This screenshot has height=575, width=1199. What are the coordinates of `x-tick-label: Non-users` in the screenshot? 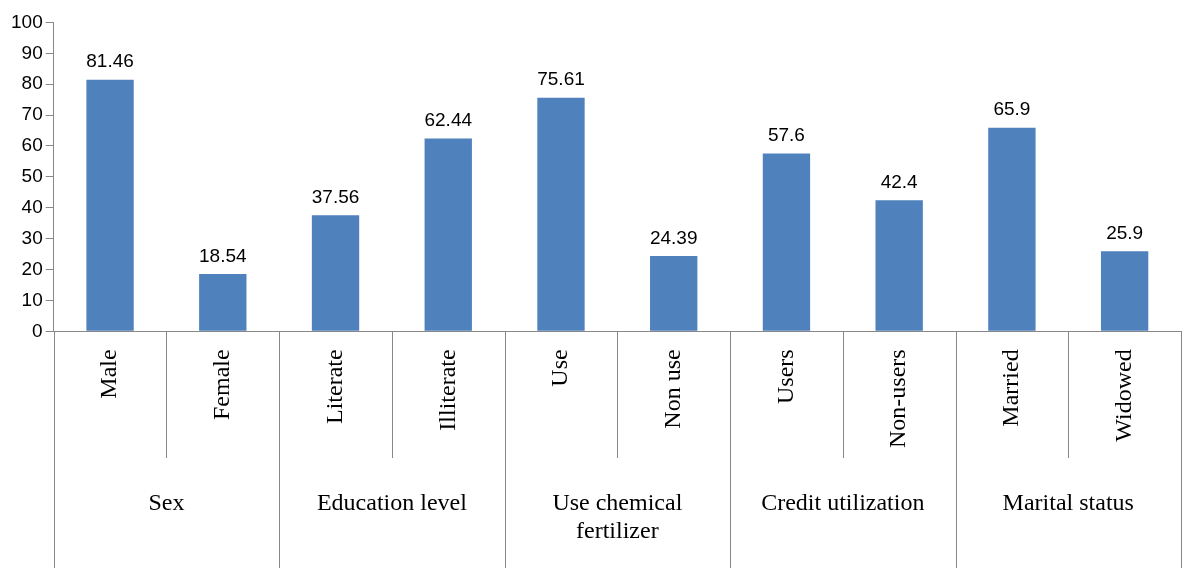 It's located at (897, 399).